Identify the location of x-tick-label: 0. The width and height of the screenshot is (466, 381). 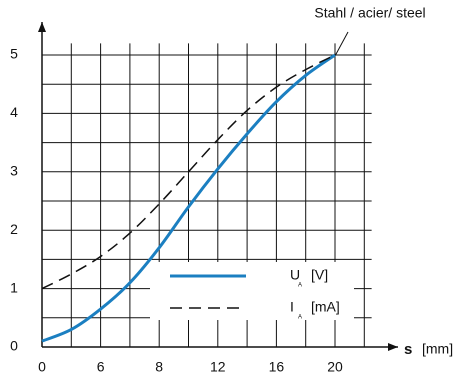
(42, 367).